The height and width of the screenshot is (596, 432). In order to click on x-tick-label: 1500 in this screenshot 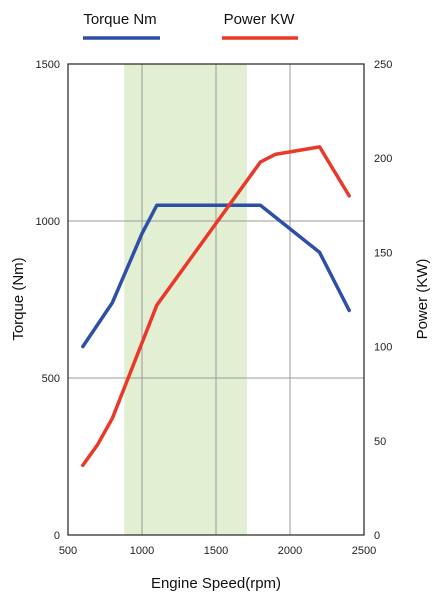, I will do `click(216, 551)`.